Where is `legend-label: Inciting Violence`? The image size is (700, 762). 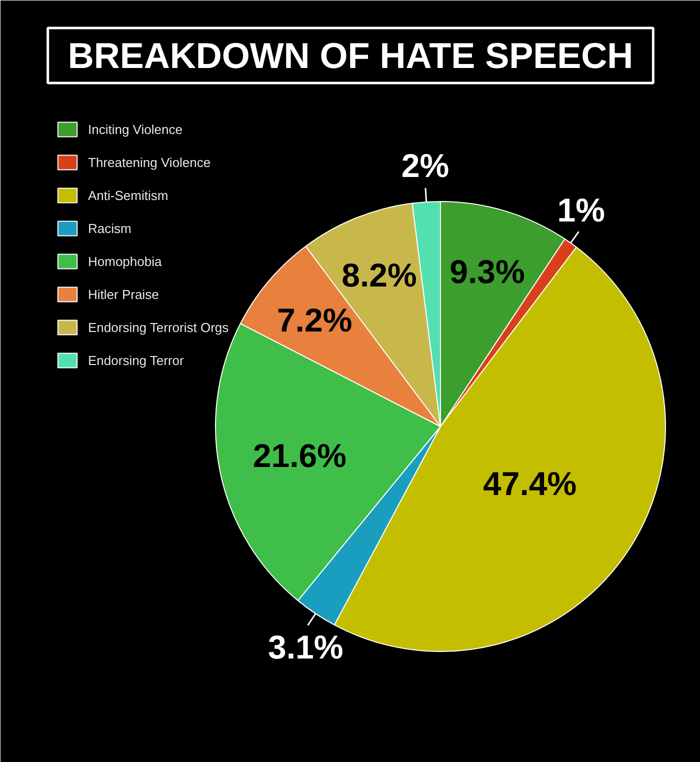
legend-label: Inciting Violence is located at coordinates (135, 129).